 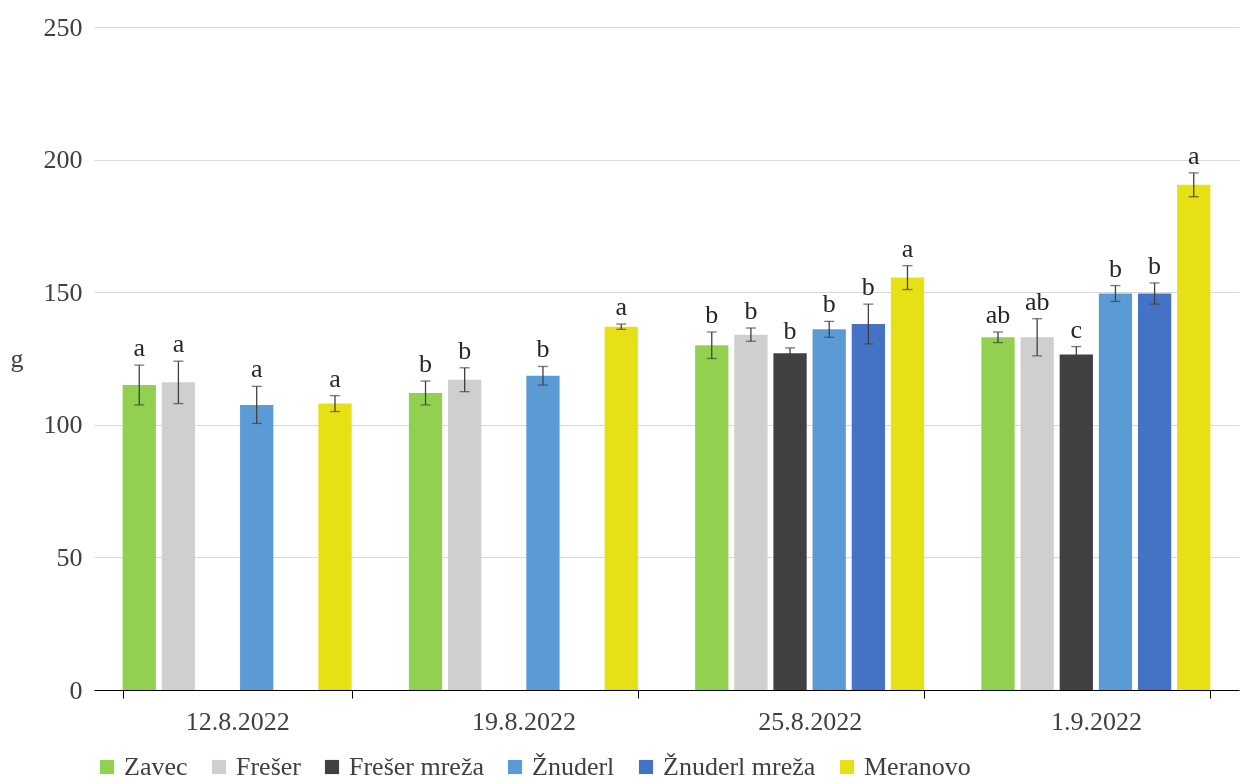 I want to click on y-tick-label: 250, so click(x=63, y=27).